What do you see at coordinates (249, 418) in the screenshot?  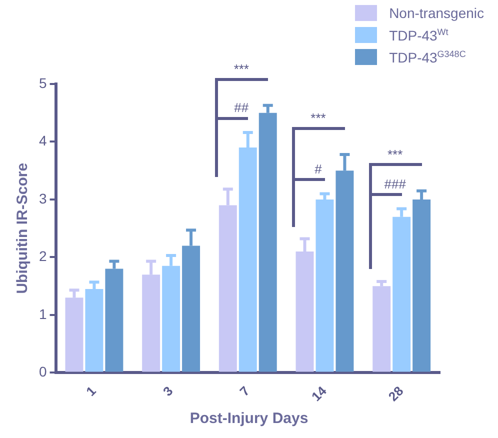 I see `x-axis-title: Post-Injury Days` at bounding box center [249, 418].